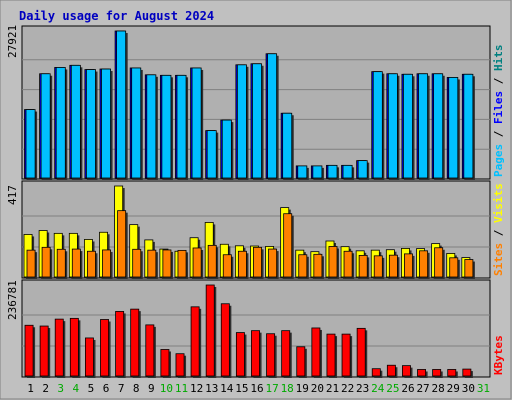 The width and height of the screenshot is (512, 400). I want to click on x-tick-label-day-12: 12, so click(196, 388).